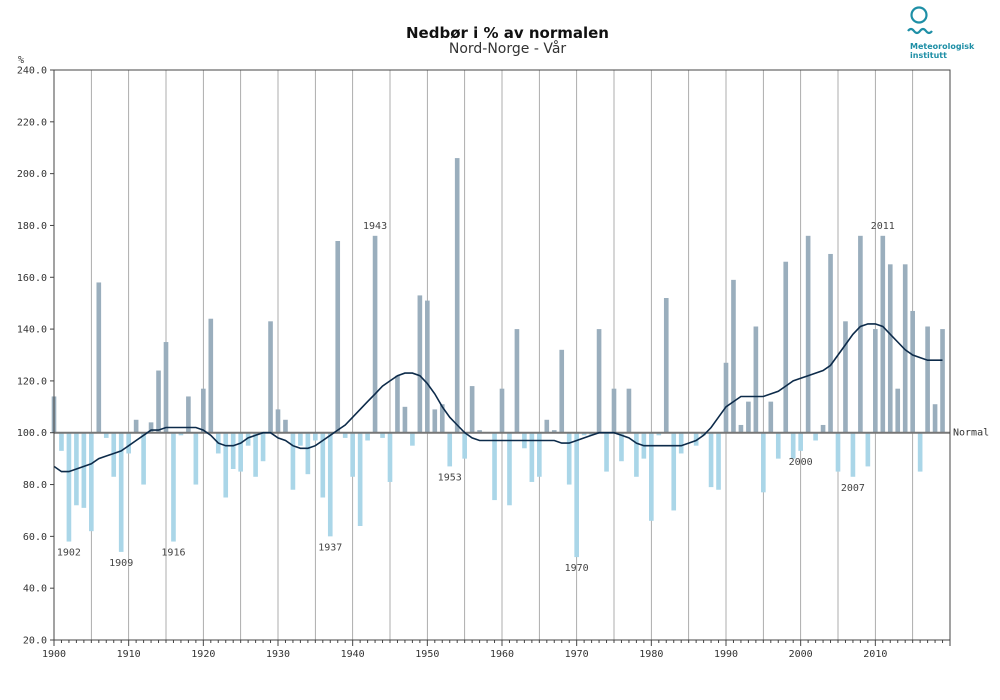 This screenshot has width=1000, height=700. I want to click on bar-2017, so click(927, 379).